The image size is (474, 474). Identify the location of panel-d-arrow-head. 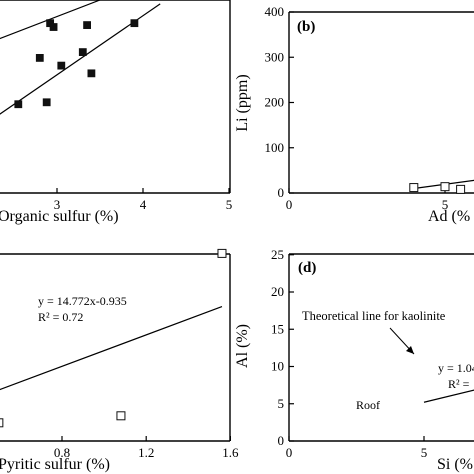
(410, 350).